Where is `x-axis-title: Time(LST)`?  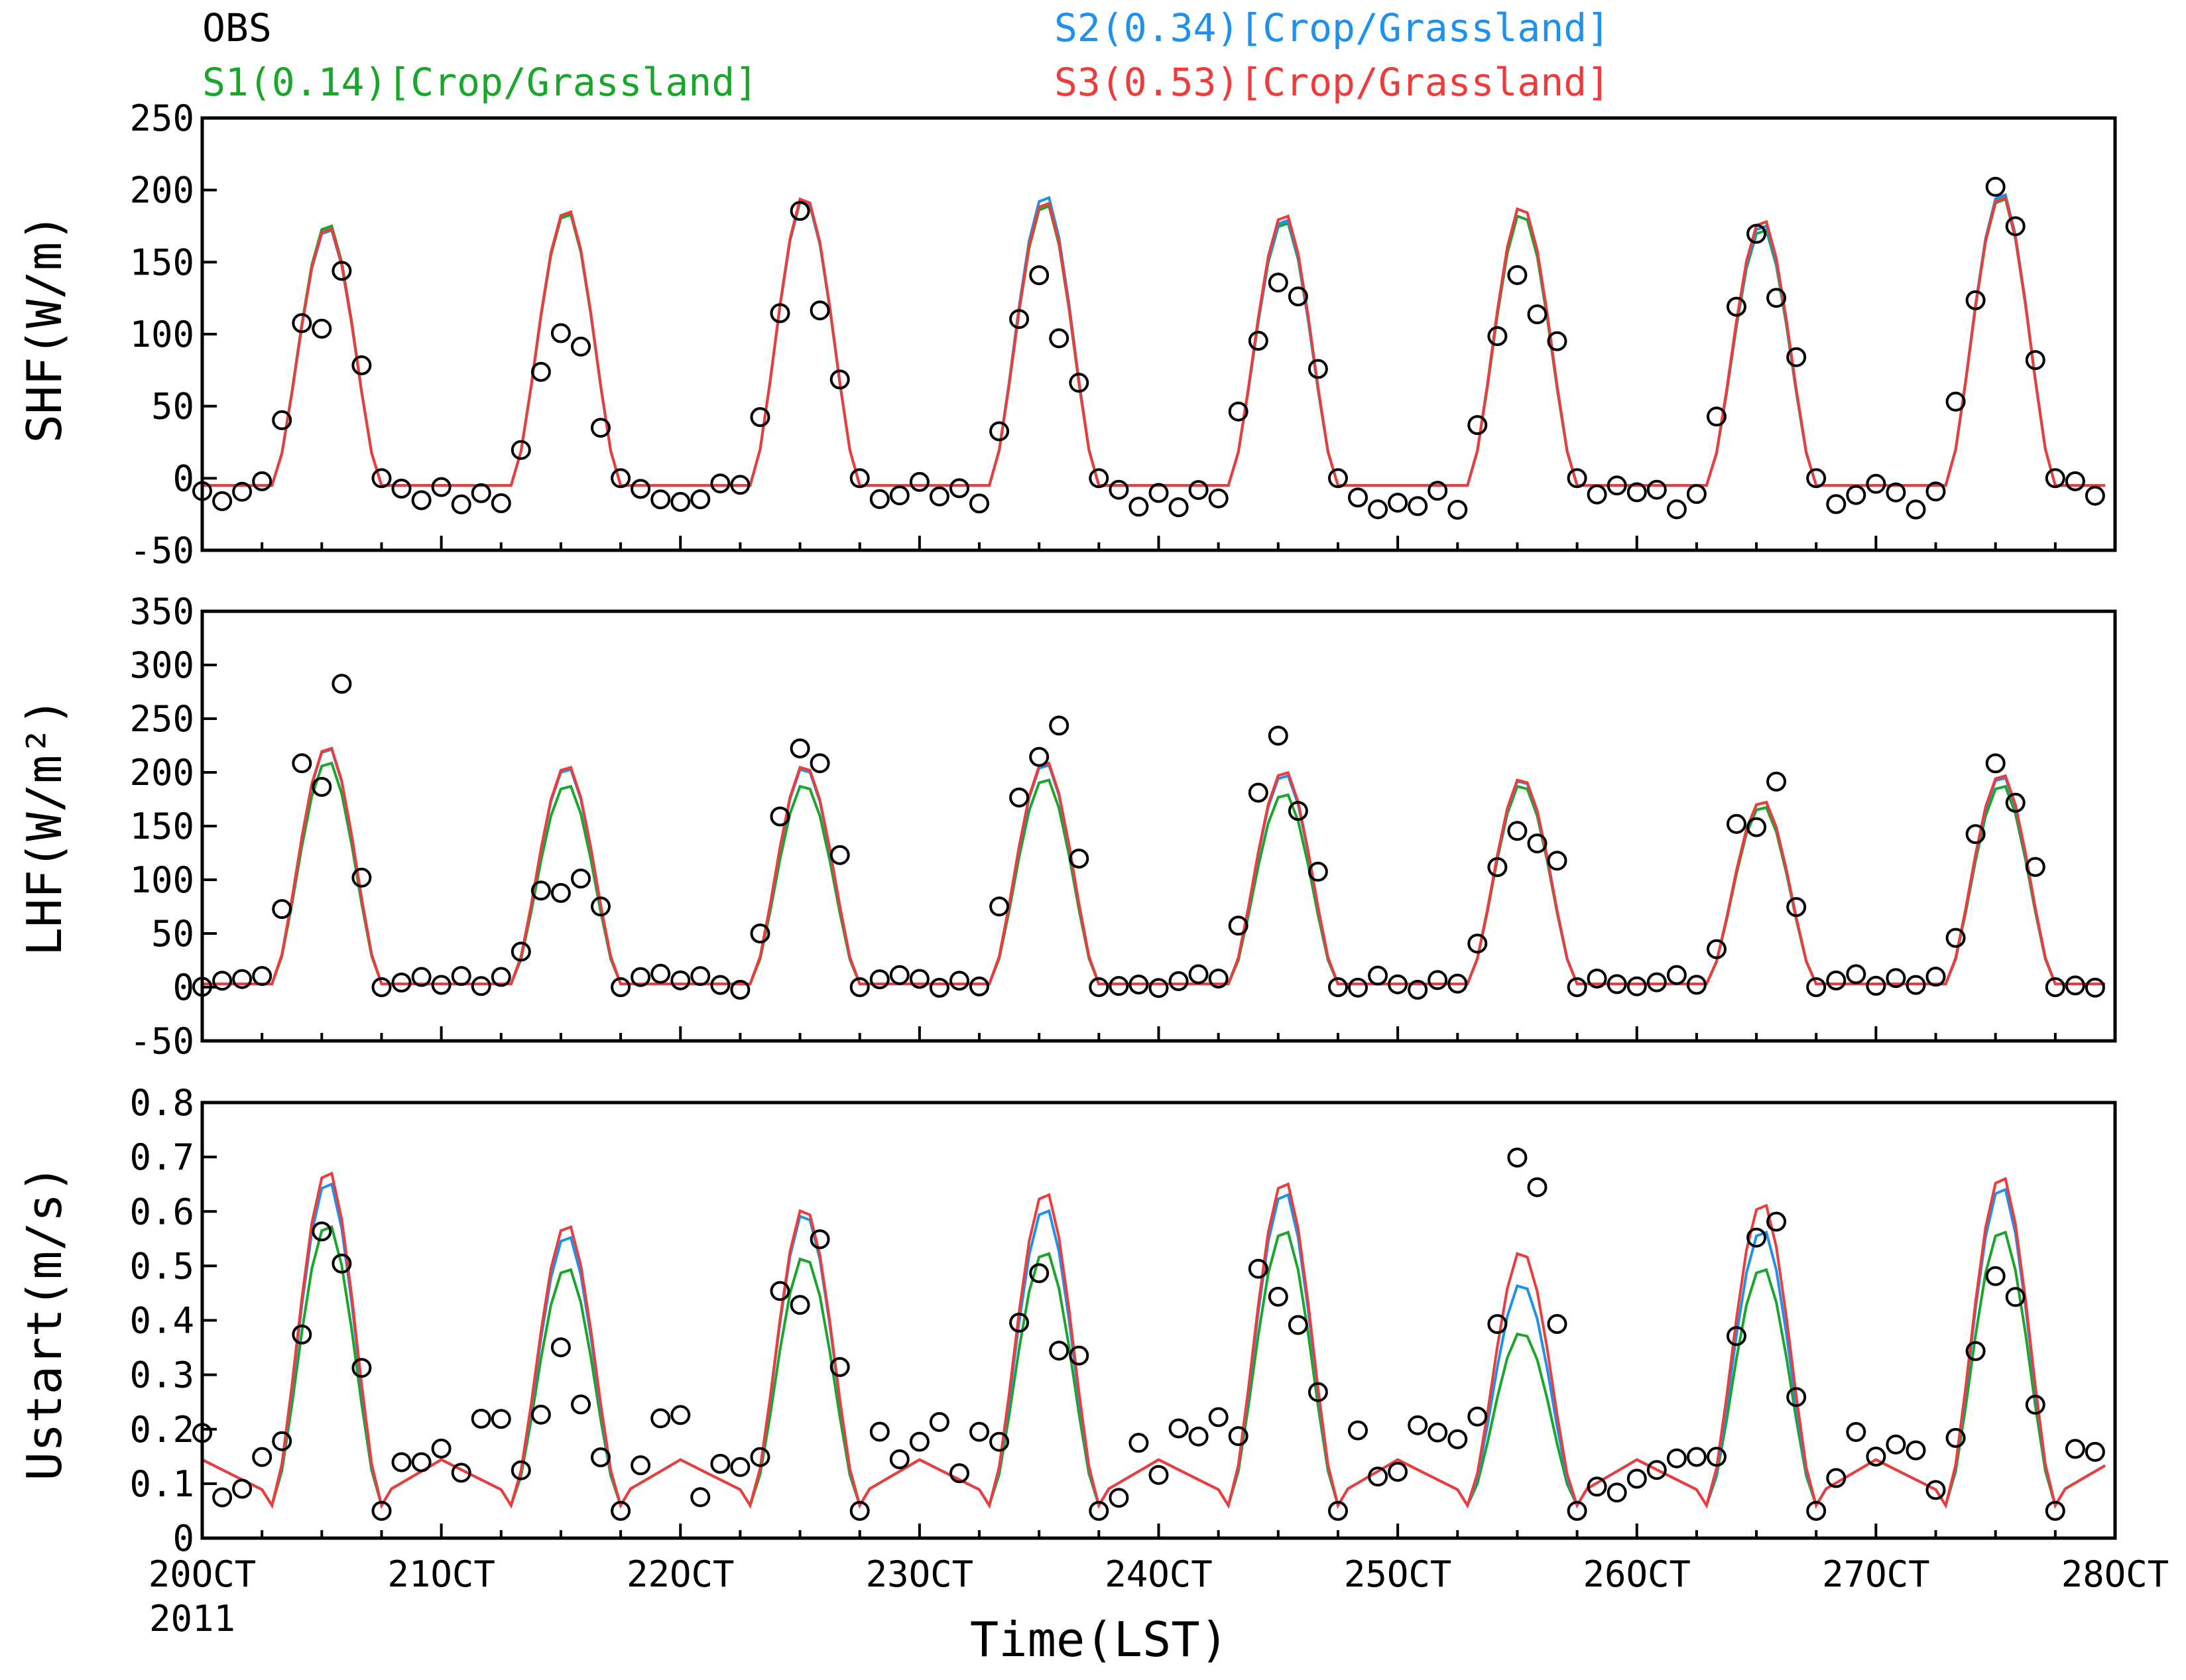
x-axis-title: Time(LST) is located at coordinates (1099, 1639).